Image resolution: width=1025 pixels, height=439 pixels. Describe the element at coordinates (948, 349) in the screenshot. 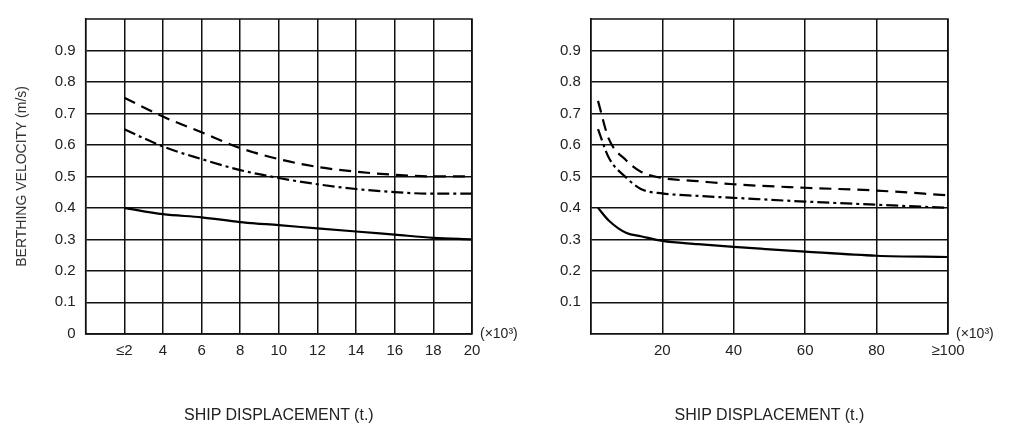

I see `x-tick-label: ≥100` at that location.